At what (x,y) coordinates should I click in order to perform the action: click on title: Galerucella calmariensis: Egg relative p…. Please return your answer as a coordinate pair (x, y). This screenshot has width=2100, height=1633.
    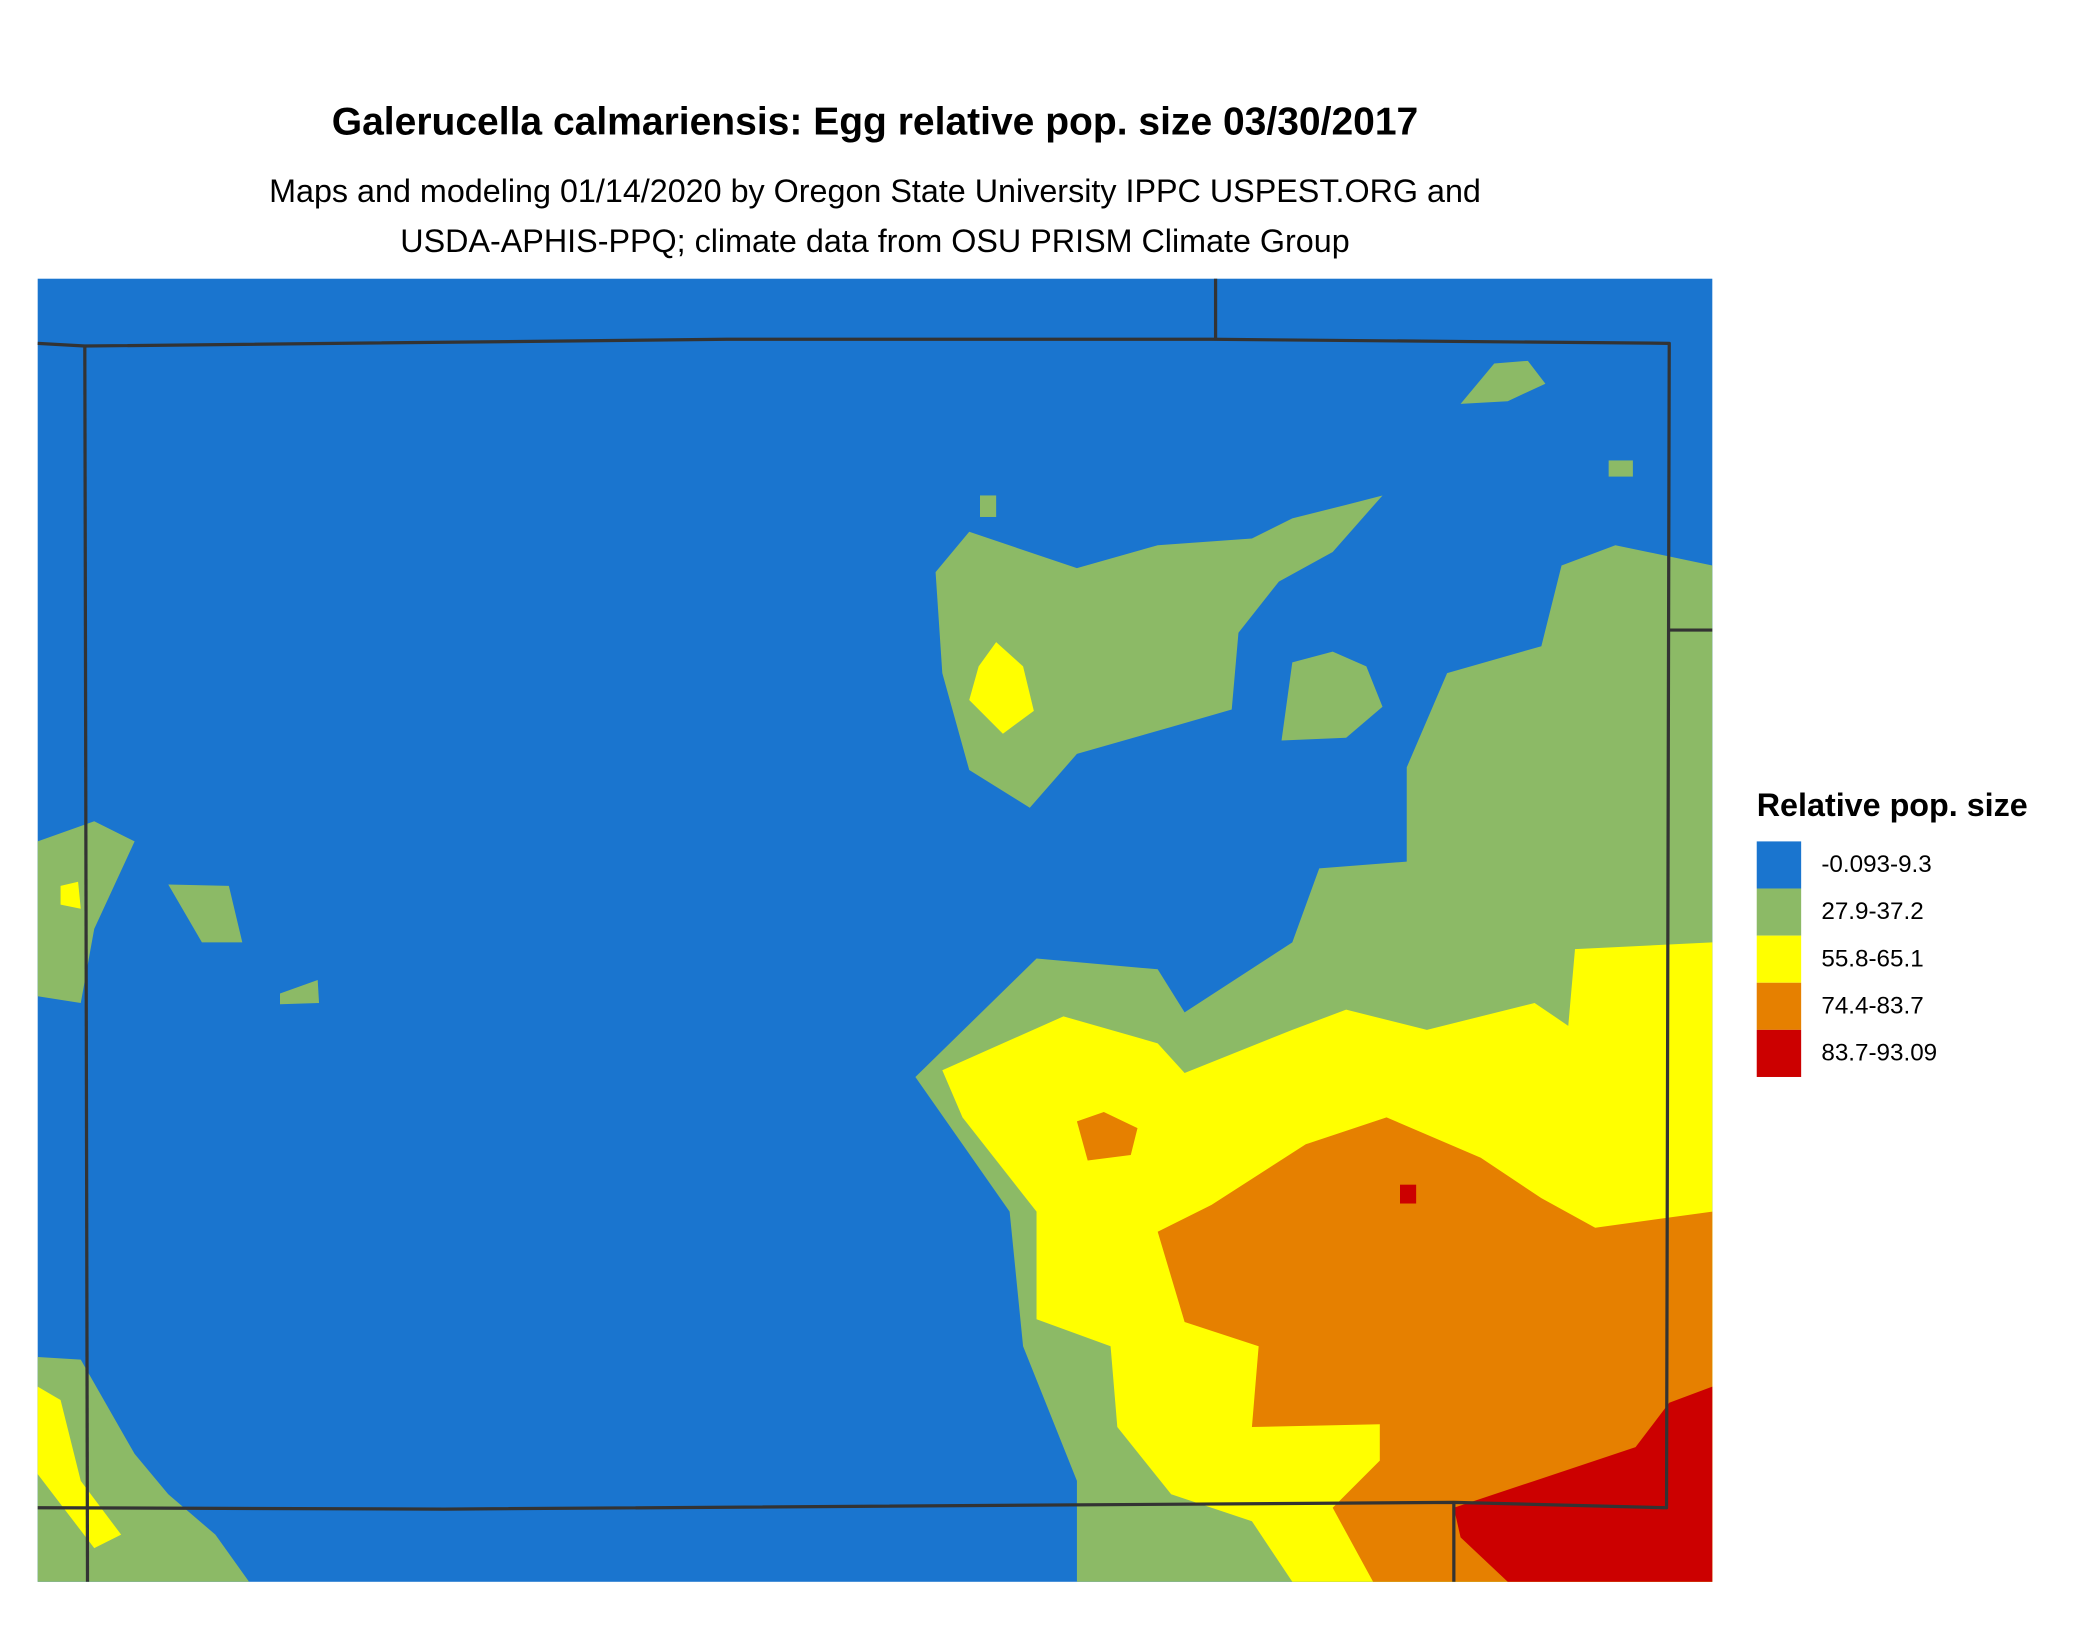
    Looking at the image, I should click on (875, 122).